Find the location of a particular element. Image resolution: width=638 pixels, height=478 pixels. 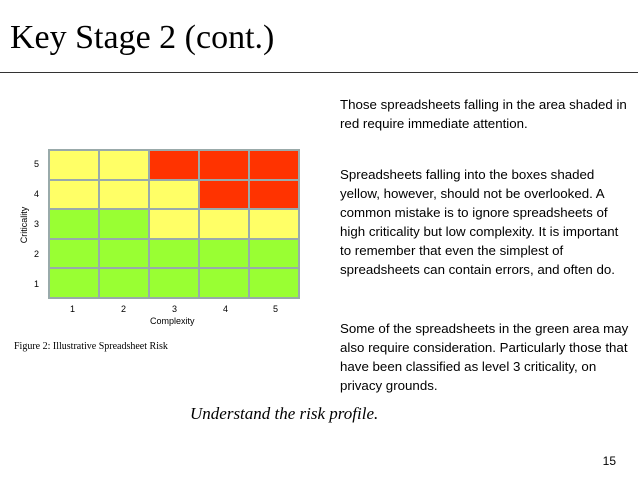

key-message: Understand the risk profile. is located at coordinates (284, 413).